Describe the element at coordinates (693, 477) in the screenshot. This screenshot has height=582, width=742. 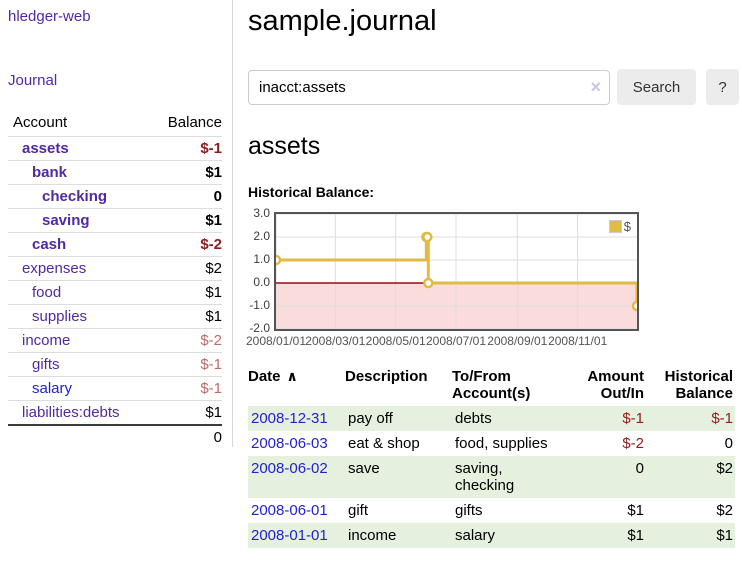
I see `txn-balance: $2` at that location.